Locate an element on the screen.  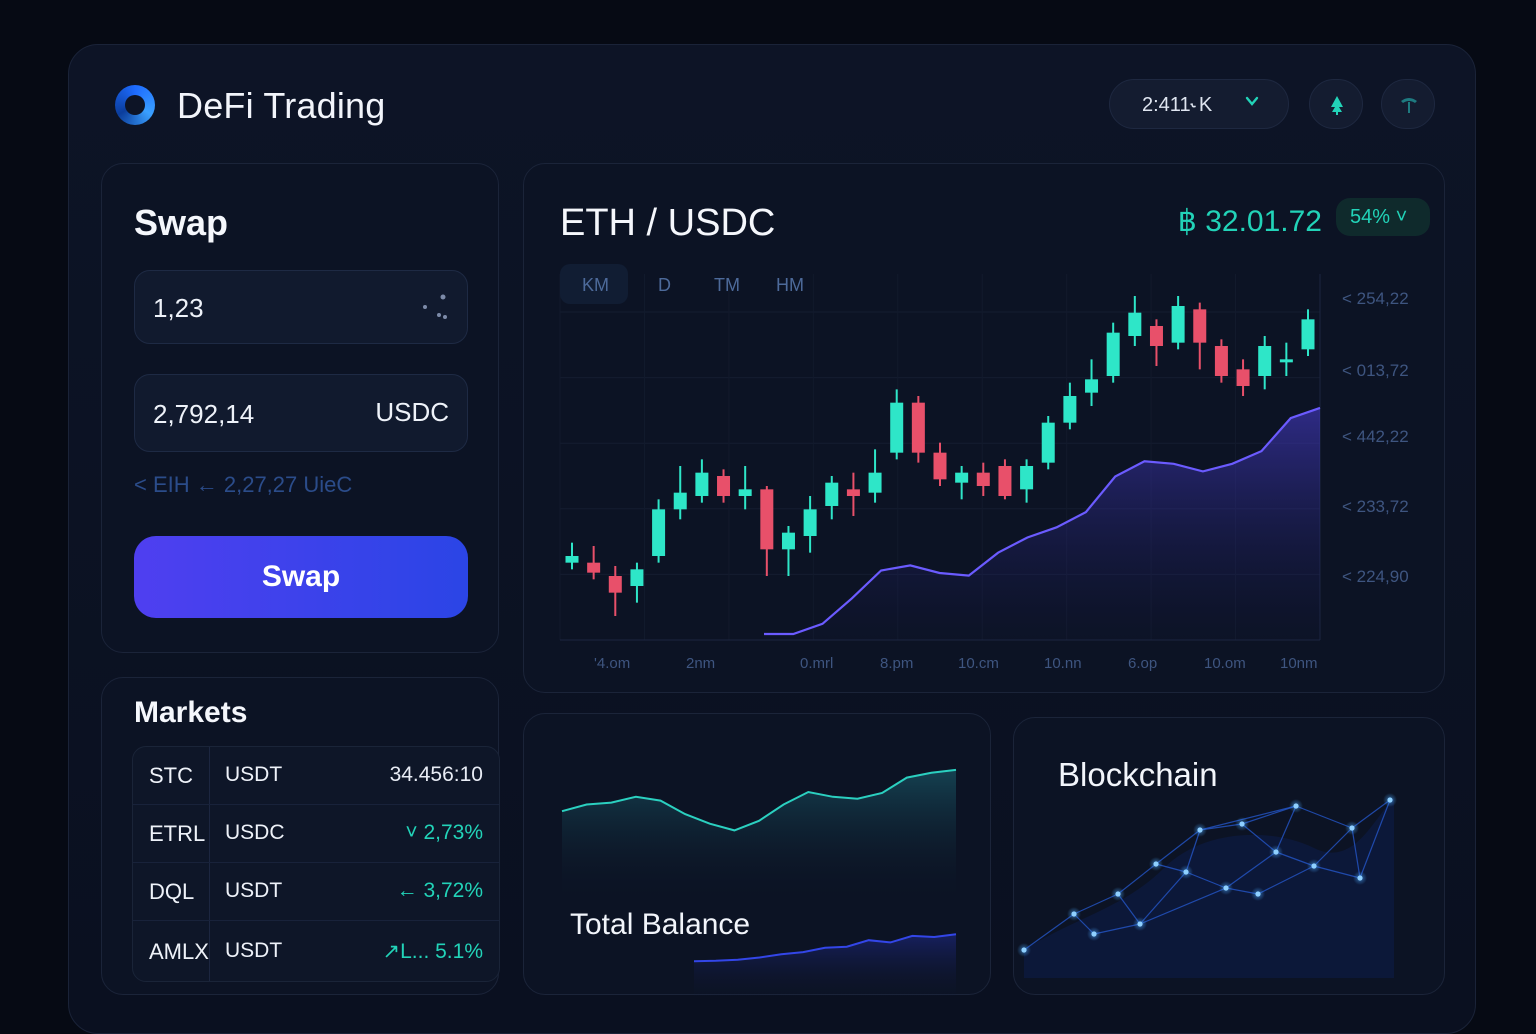
x-tick-label: 10.cm is located at coordinates (978, 663).